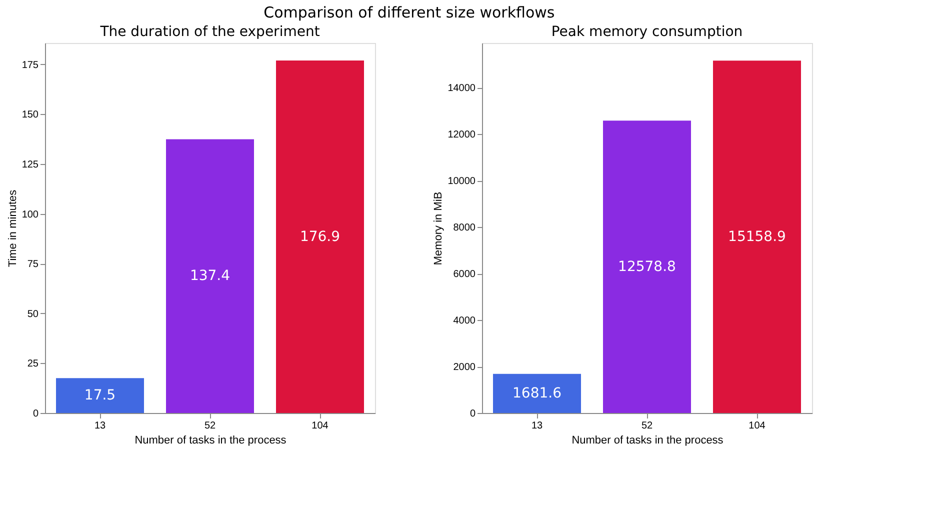  Describe the element at coordinates (462, 182) in the screenshot. I see `y-tick-label: 10000` at that location.